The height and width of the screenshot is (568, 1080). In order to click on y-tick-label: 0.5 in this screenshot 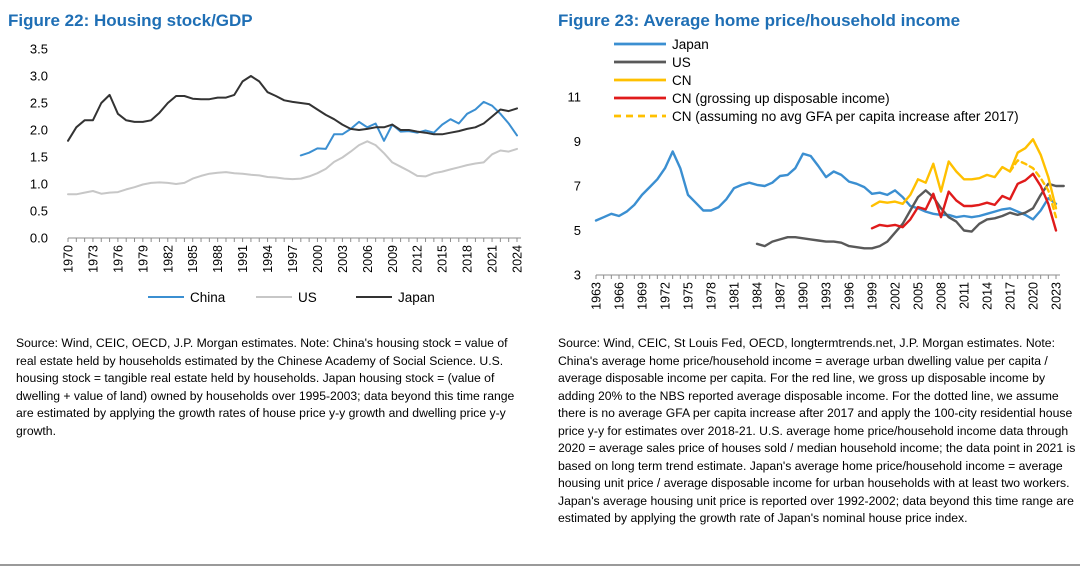, I will do `click(39, 211)`.